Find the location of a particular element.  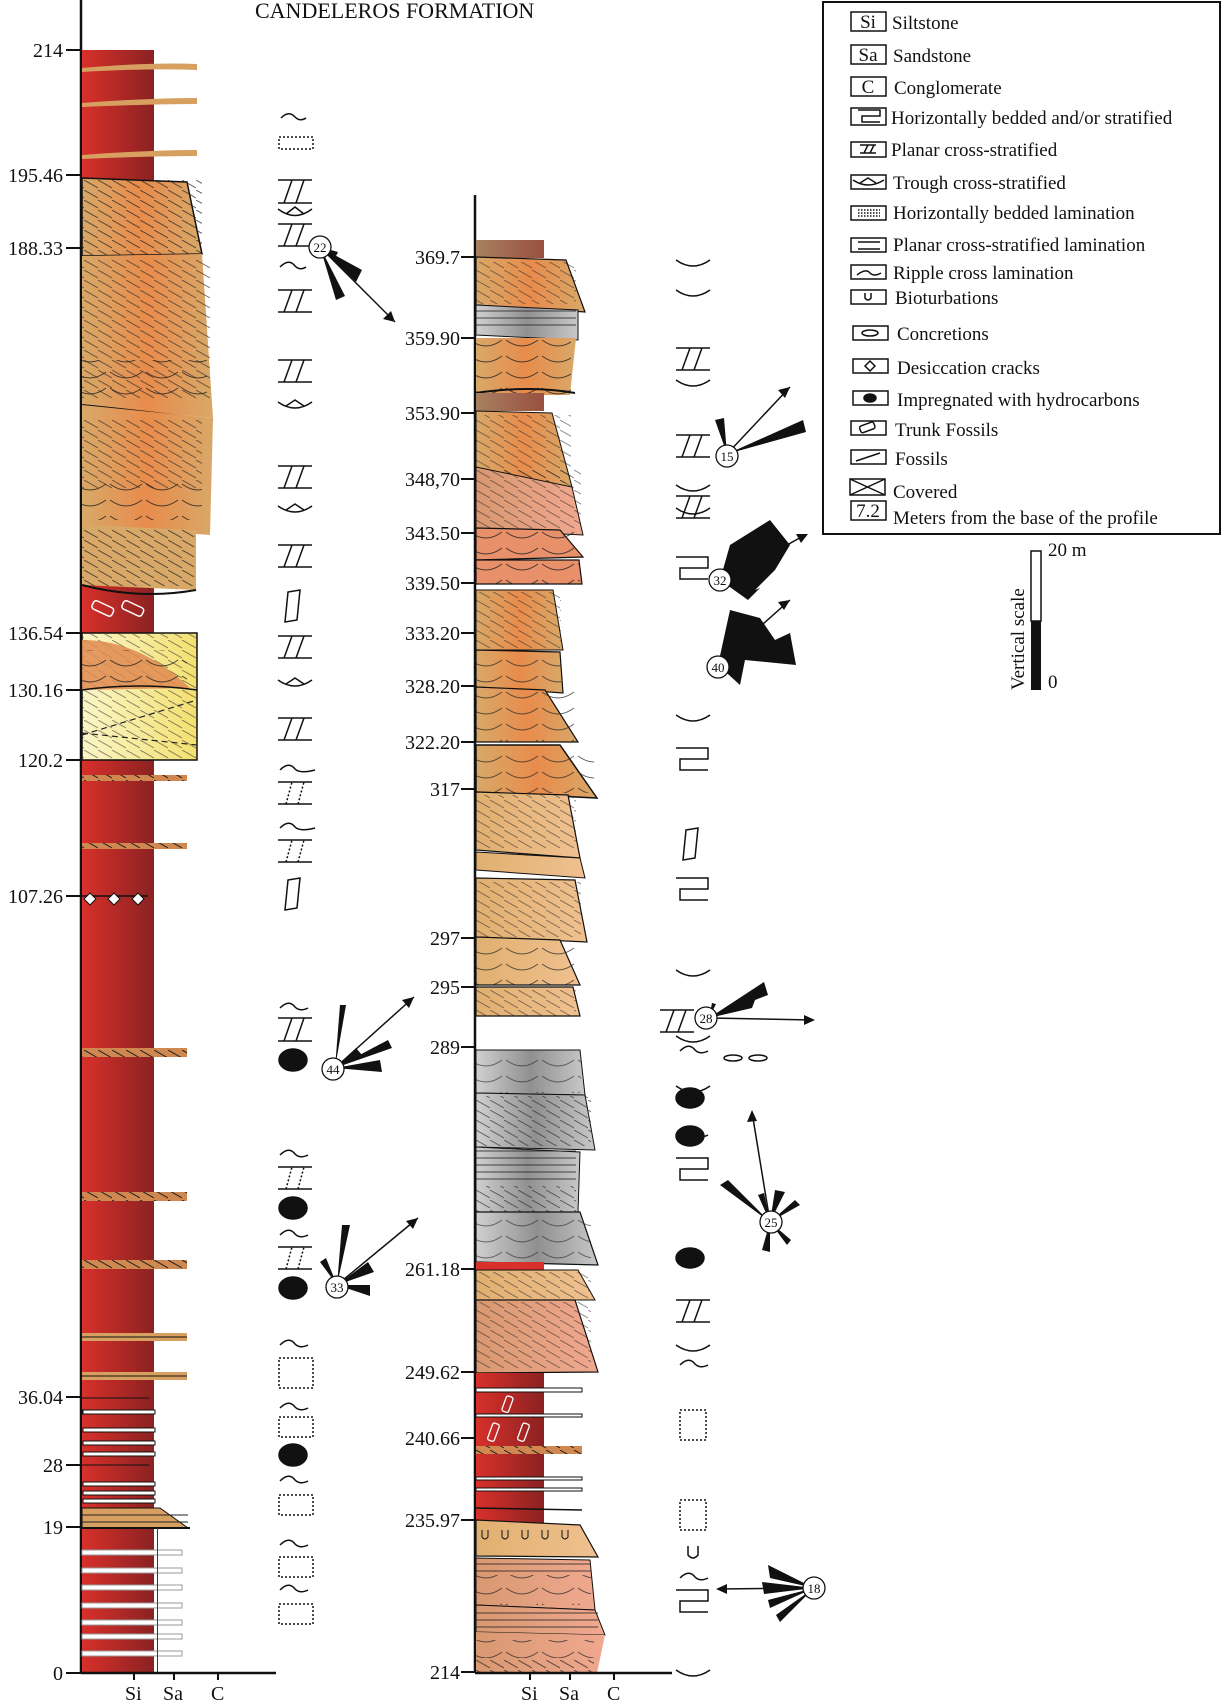

paleocurrent-rose-32: 32 is located at coordinates (758, 560).